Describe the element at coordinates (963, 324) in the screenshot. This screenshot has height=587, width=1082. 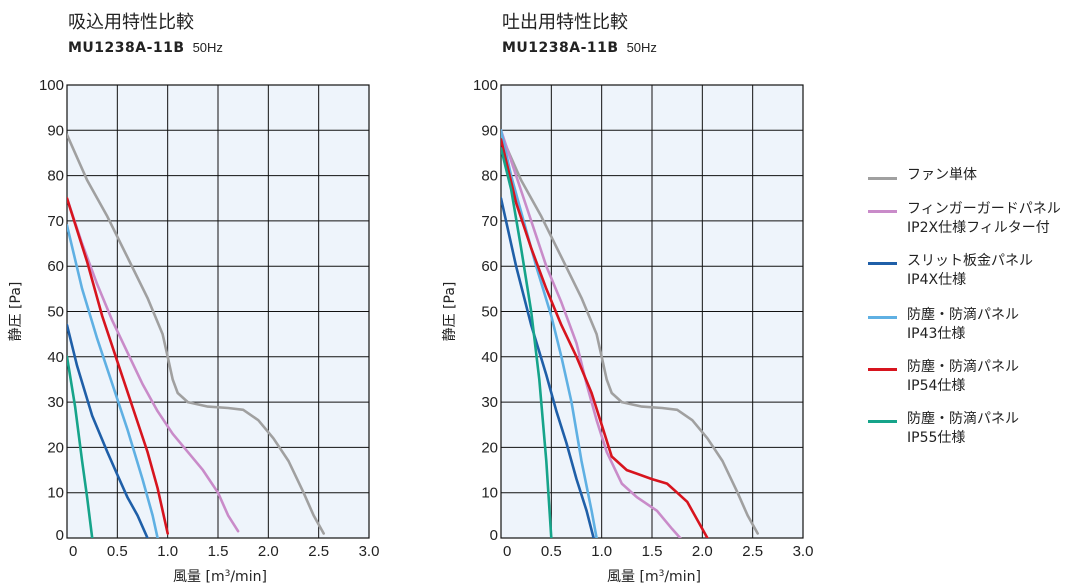
I see `legend-label: 防塵・防滴パネル IP43仕様` at that location.